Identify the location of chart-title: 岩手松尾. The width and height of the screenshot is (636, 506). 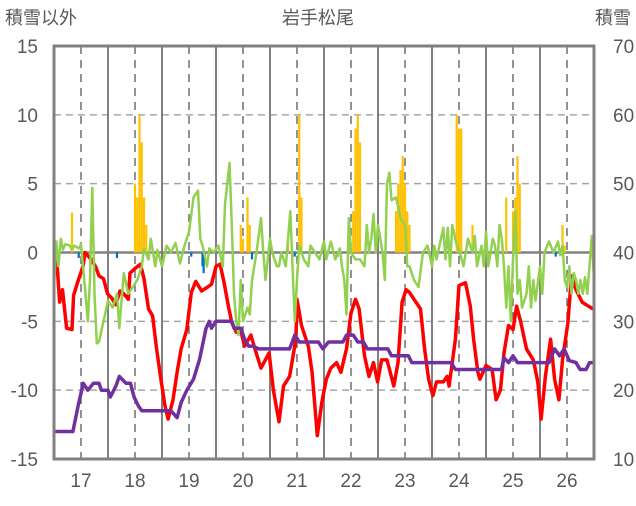
(318, 18).